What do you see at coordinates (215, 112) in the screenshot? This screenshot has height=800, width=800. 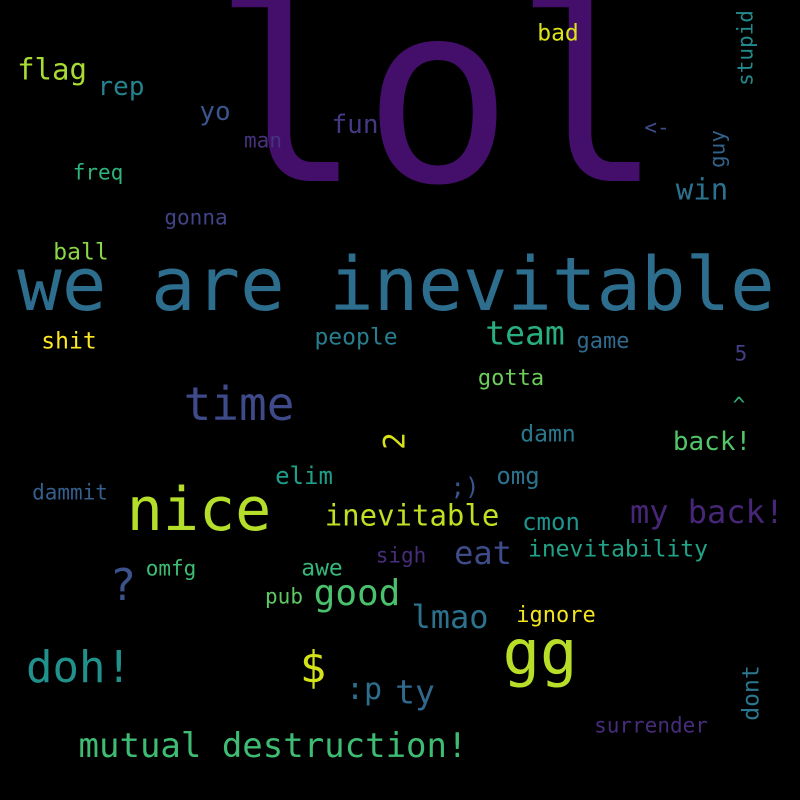 I see `word-yo: yo` at bounding box center [215, 112].